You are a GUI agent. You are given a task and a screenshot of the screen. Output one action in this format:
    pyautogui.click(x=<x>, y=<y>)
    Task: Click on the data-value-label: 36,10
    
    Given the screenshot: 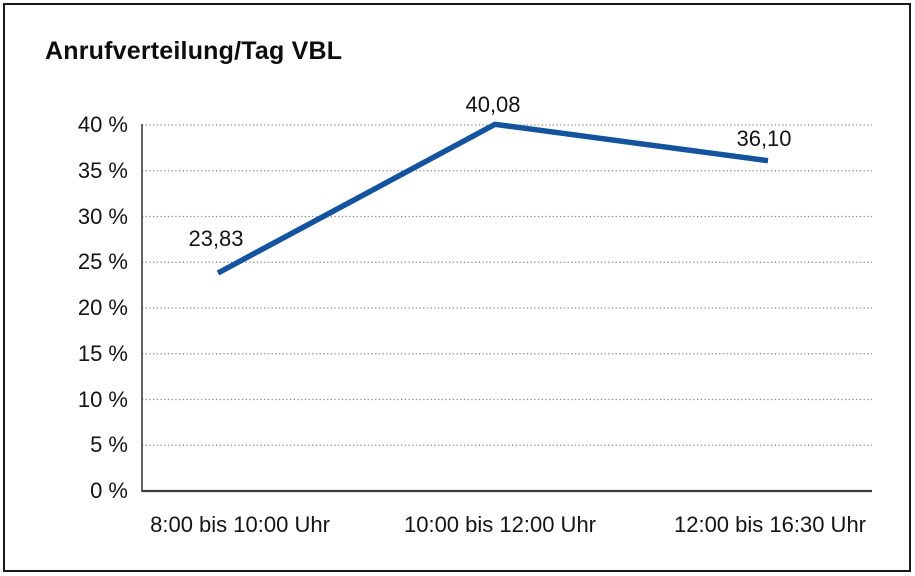 What is the action you would take?
    pyautogui.click(x=764, y=138)
    